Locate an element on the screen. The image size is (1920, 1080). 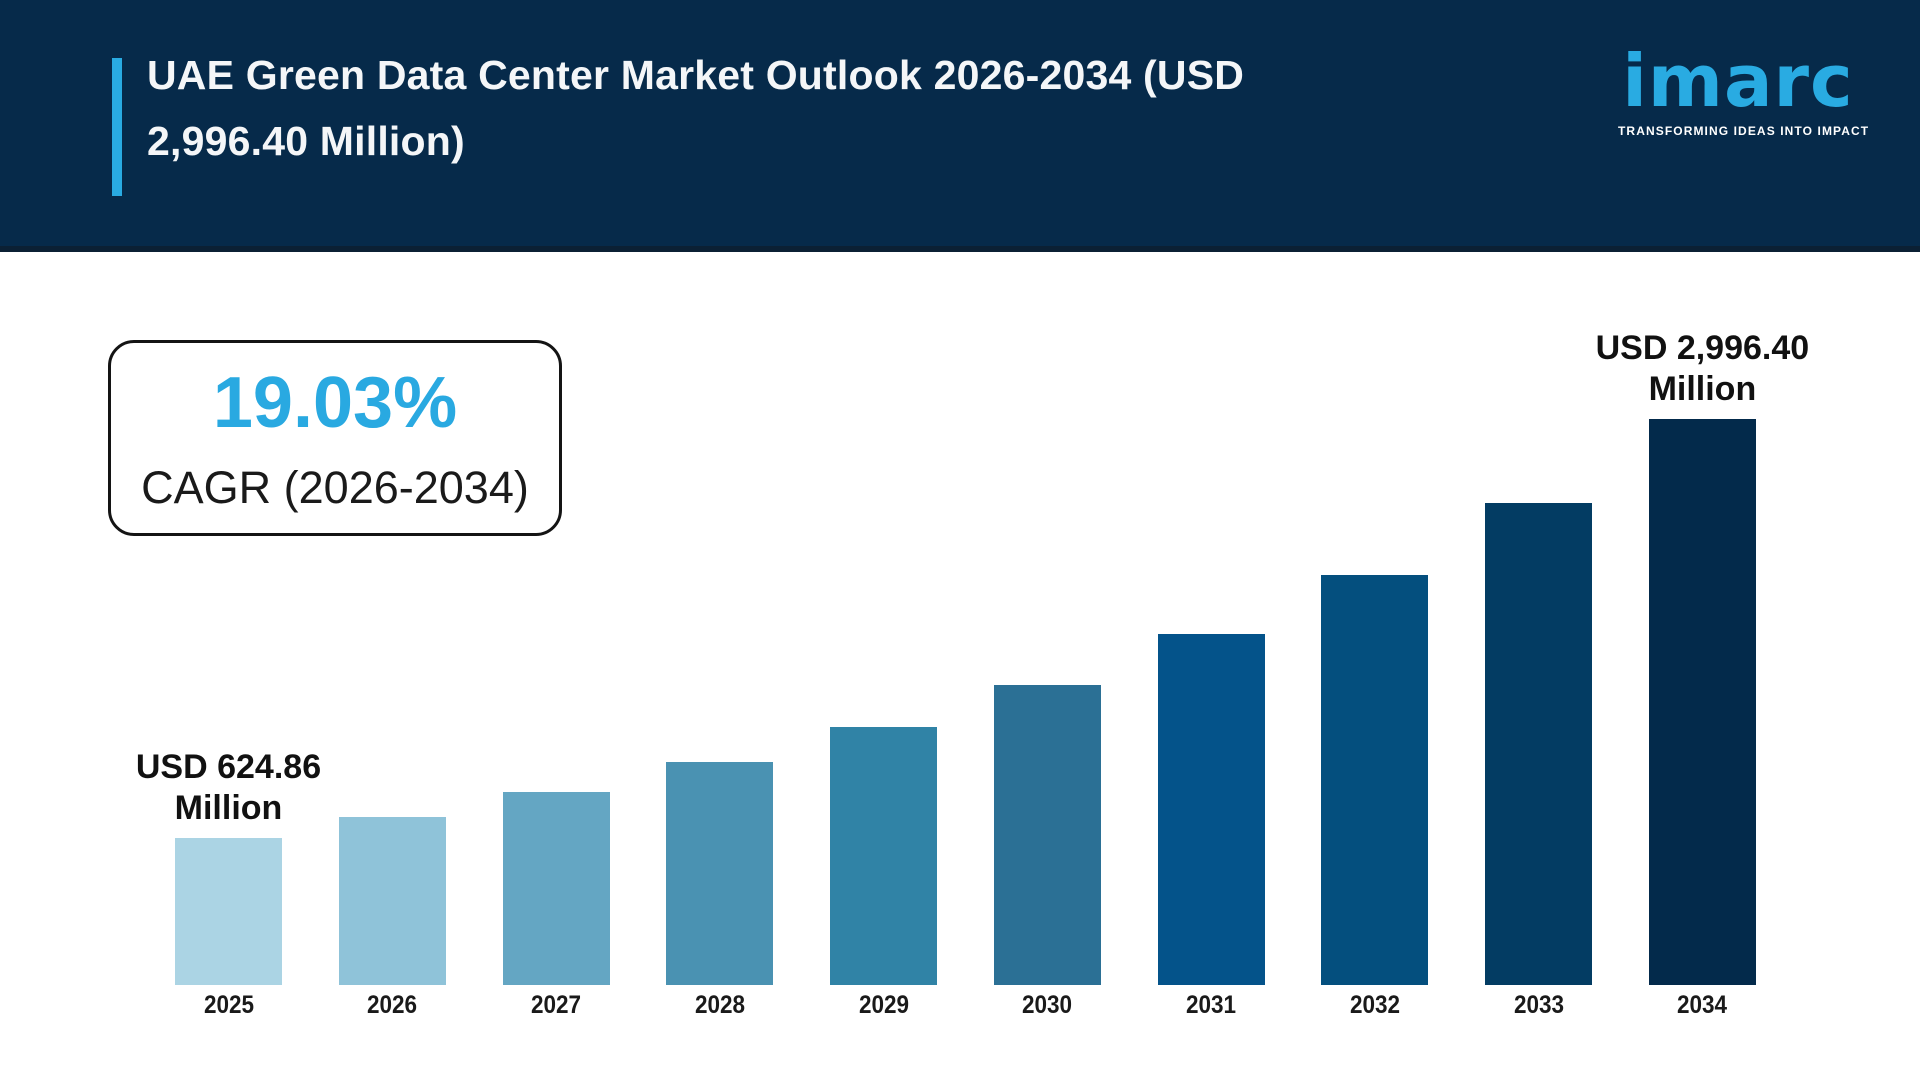
value-label-2025: USD 624.86 Million is located at coordinates (228, 787).